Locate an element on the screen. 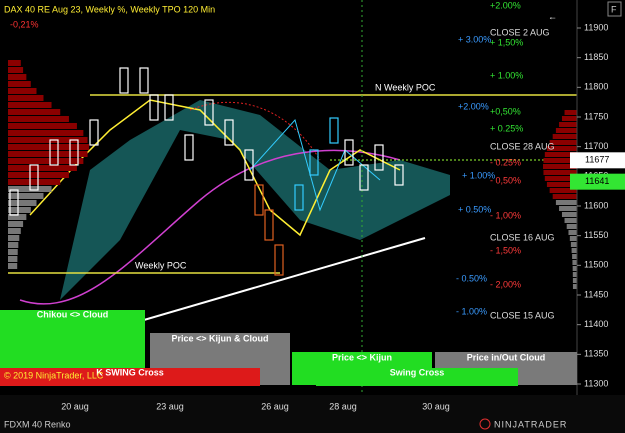 The image size is (625, 433). price-label: 11600 is located at coordinates (596, 205).